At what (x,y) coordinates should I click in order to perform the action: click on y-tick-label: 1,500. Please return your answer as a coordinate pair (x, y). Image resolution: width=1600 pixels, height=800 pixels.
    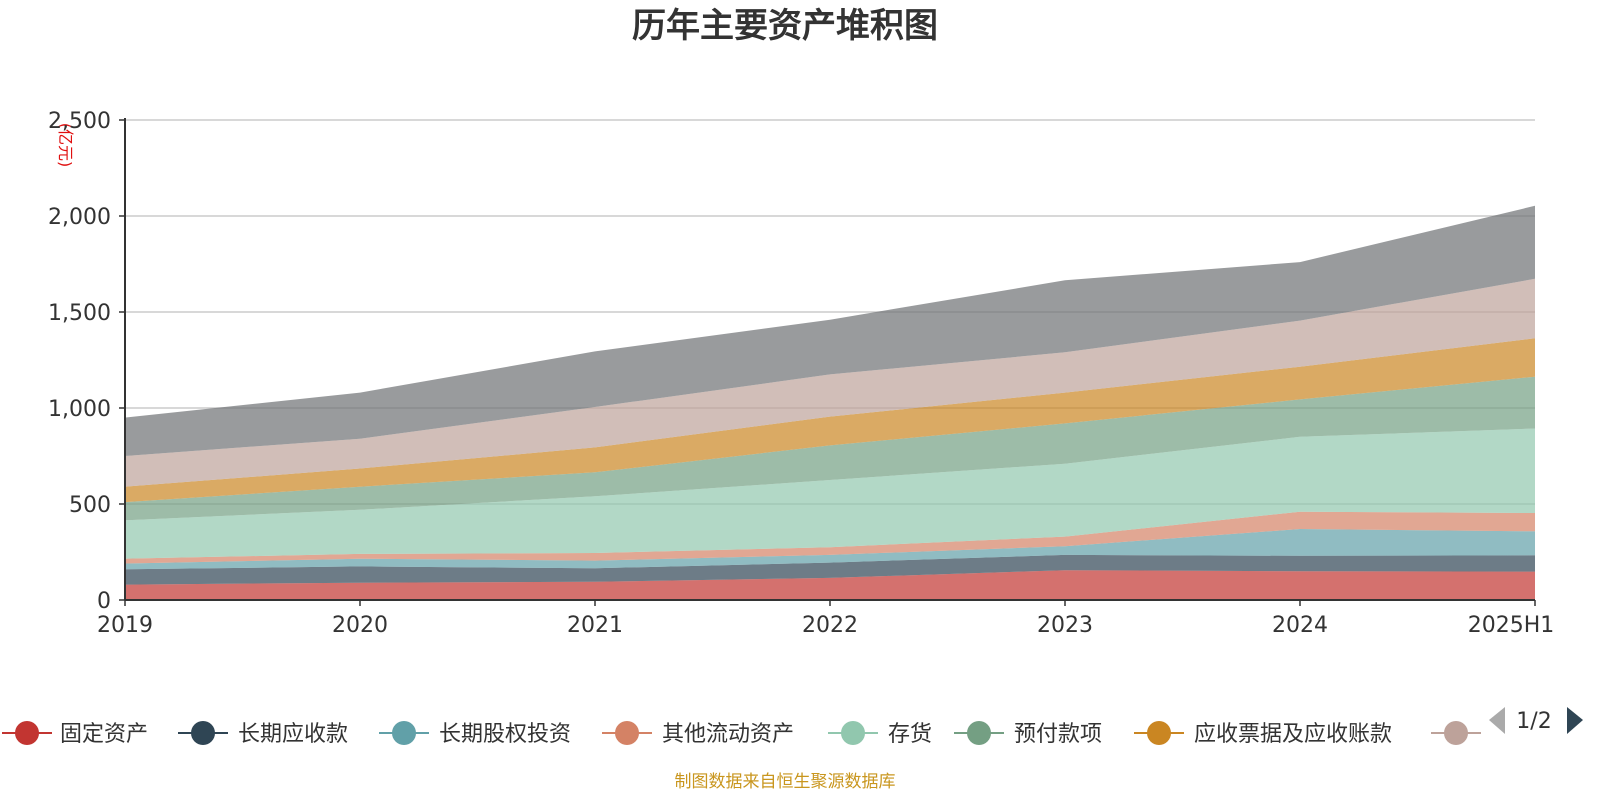
    Looking at the image, I should click on (79, 313).